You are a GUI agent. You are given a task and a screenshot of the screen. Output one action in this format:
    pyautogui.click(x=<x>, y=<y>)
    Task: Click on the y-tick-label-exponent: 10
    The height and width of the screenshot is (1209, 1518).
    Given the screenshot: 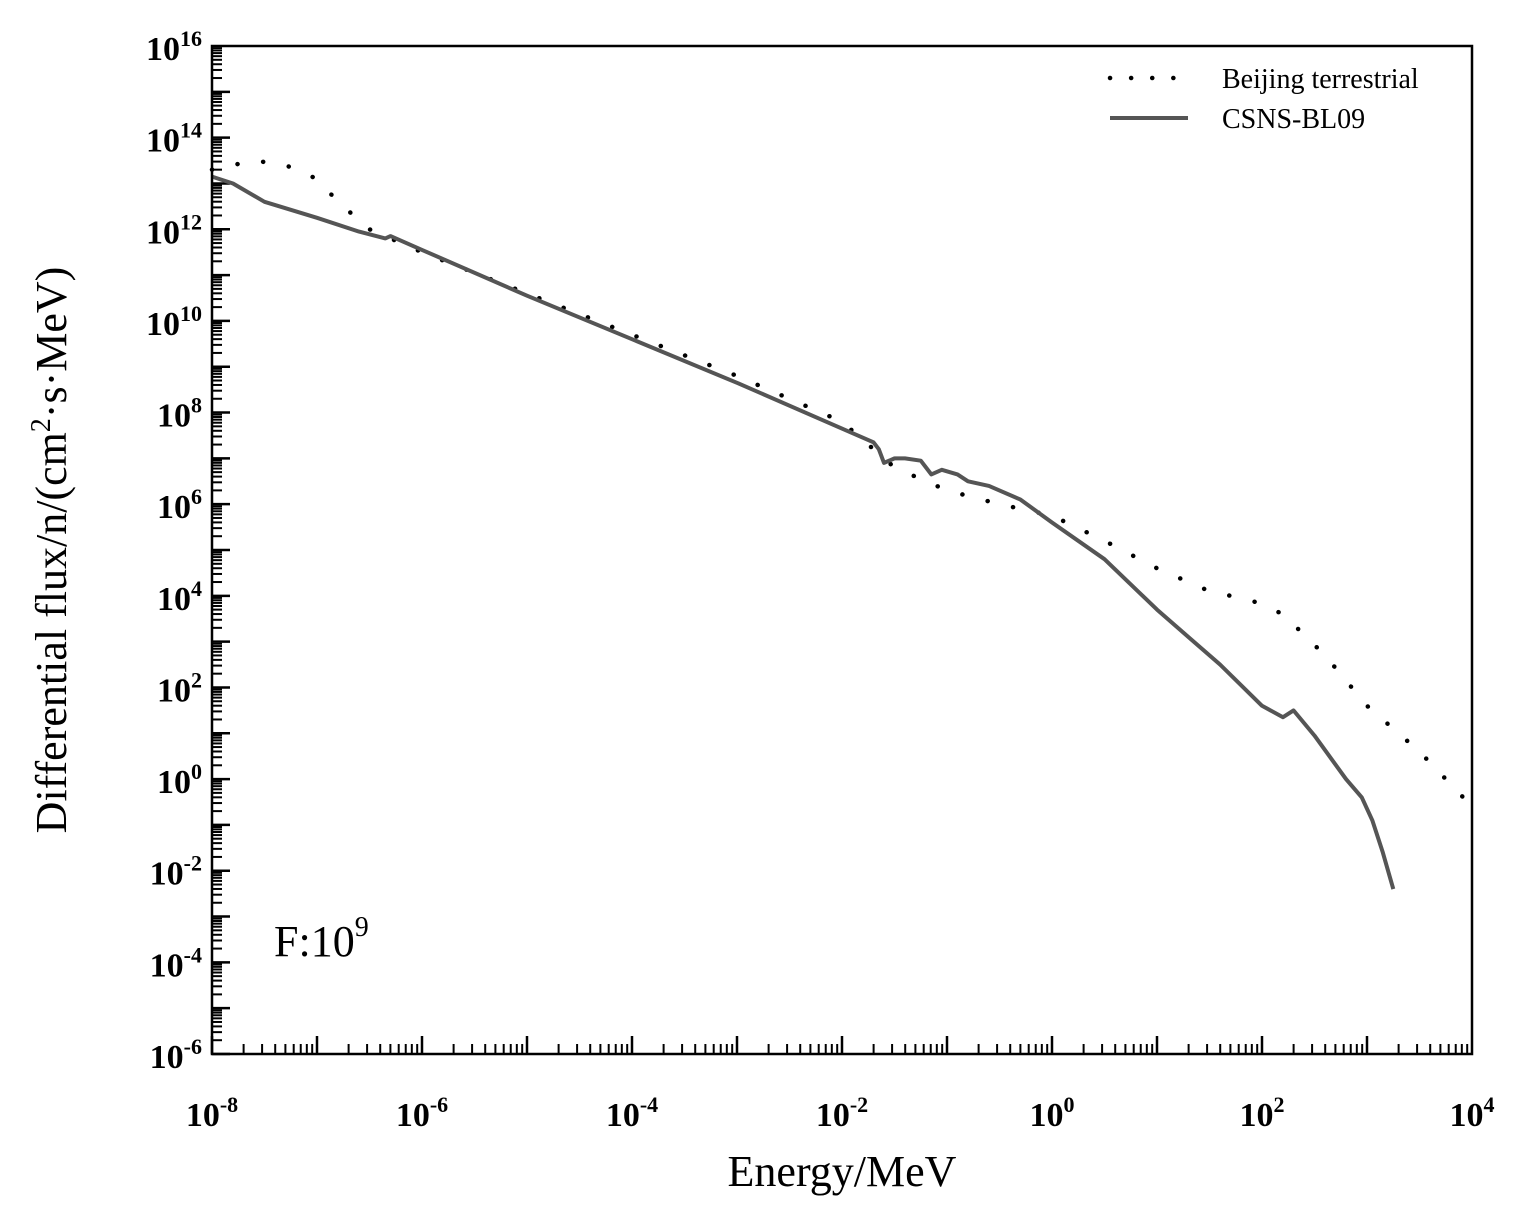 What is the action you would take?
    pyautogui.click(x=191, y=313)
    